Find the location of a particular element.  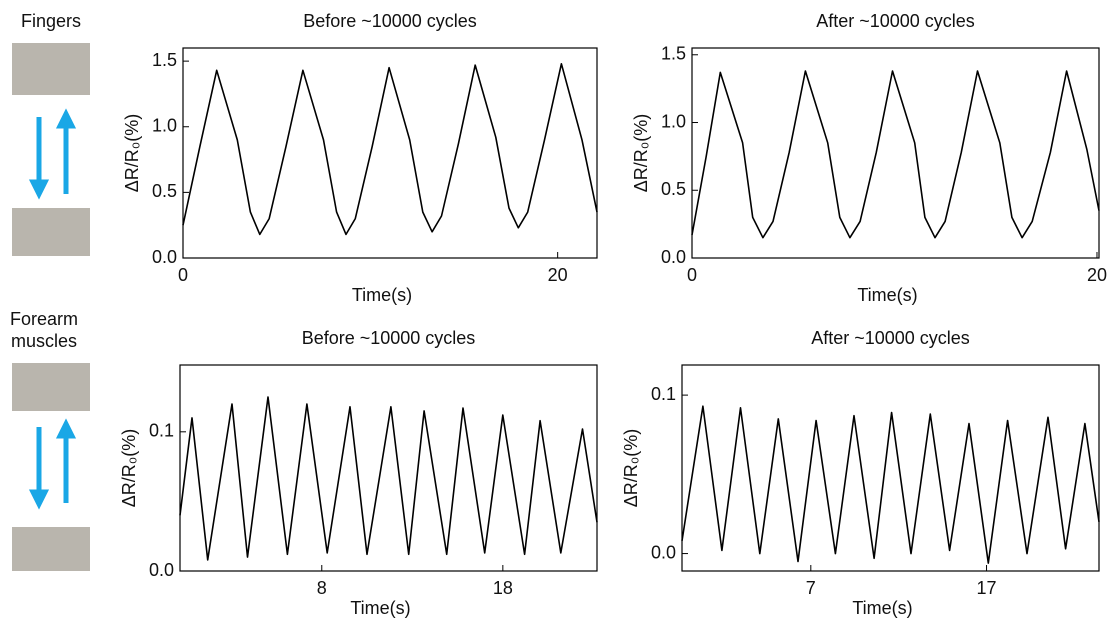

arrows is located at coordinates (52, 309).